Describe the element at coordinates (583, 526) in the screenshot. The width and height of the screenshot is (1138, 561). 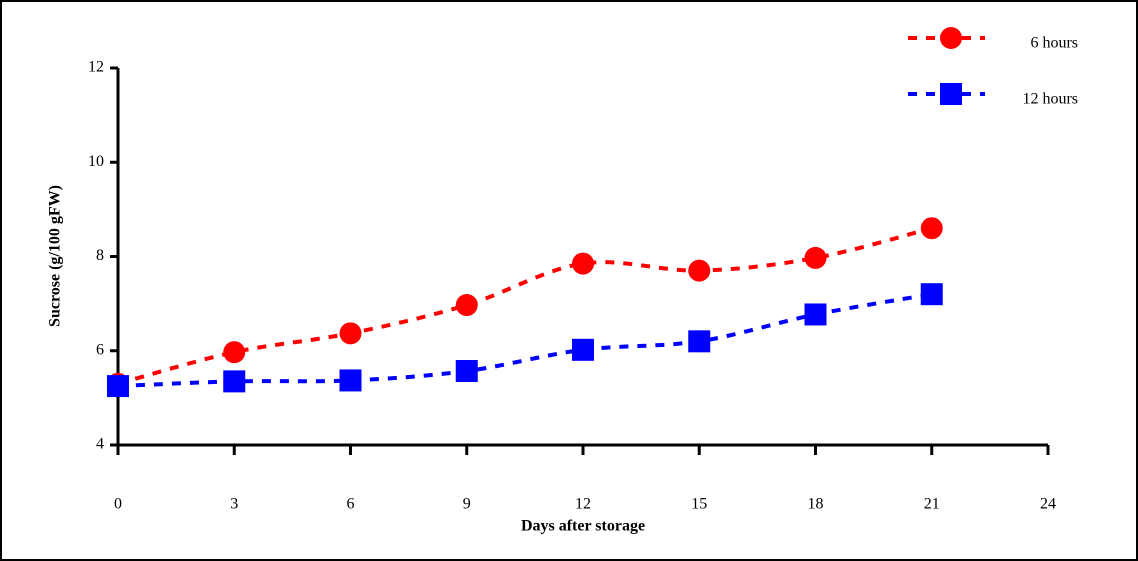
I see `x-axis-title: Days after storage` at that location.